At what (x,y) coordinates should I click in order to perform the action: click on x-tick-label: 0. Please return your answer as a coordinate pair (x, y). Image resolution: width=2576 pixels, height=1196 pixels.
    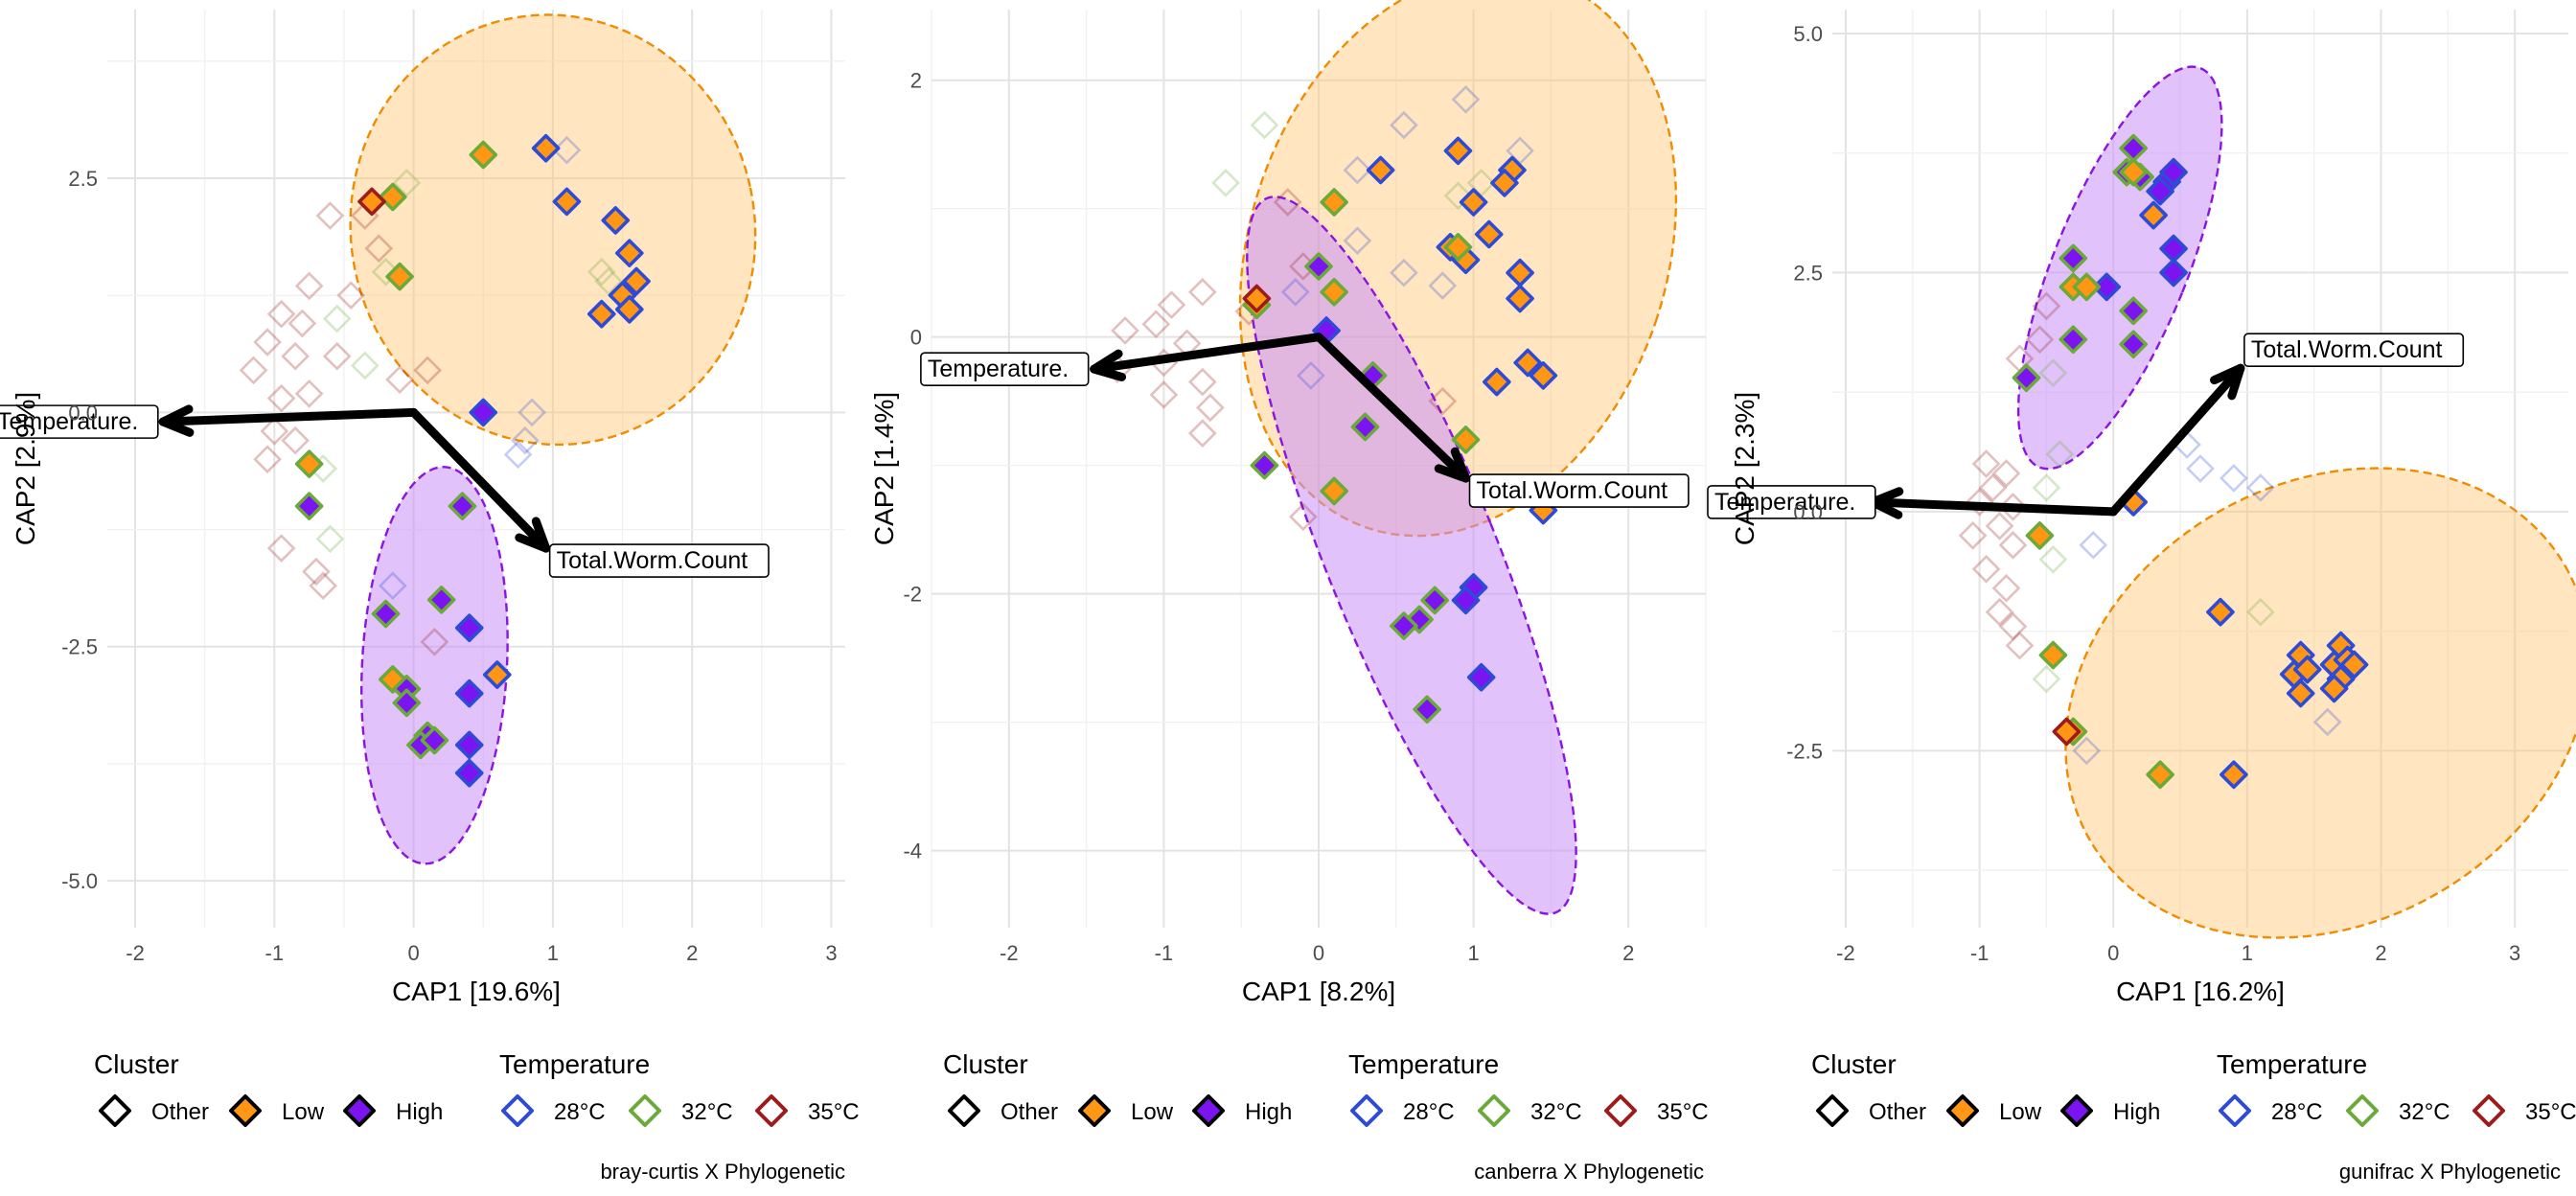
    Looking at the image, I should click on (1318, 953).